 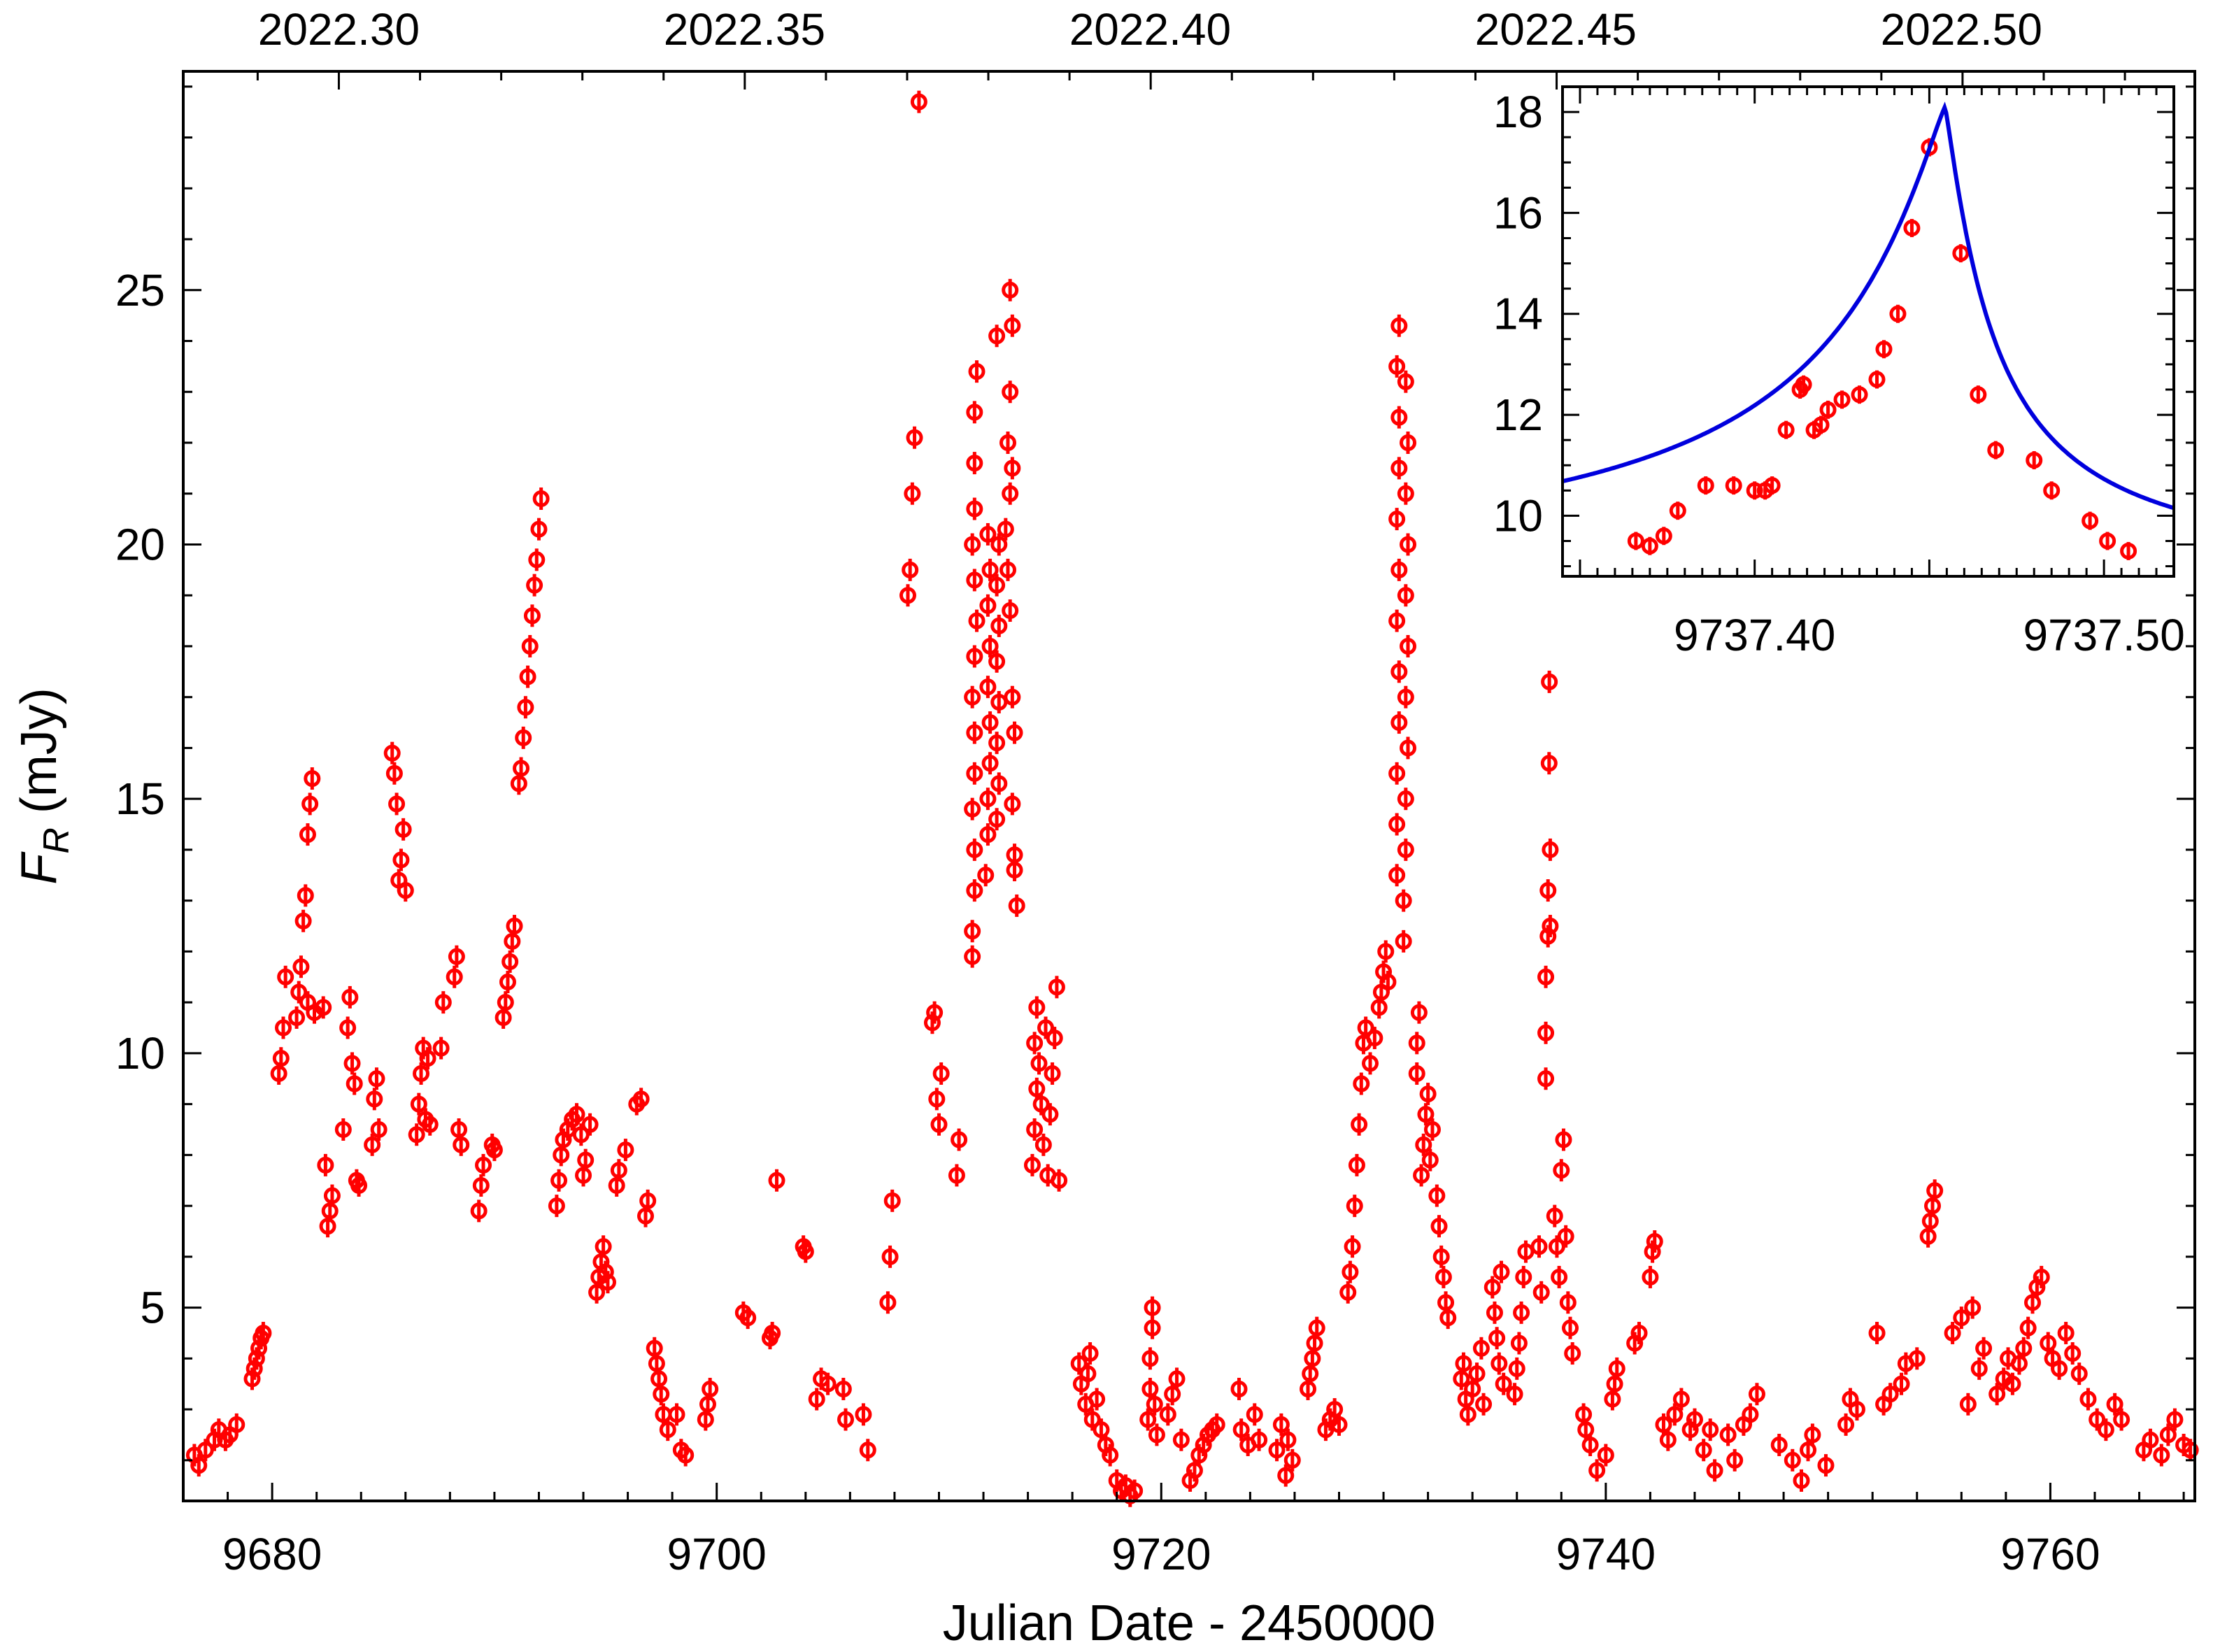 I want to click on x-tick-label: 9700, so click(x=717, y=1554).